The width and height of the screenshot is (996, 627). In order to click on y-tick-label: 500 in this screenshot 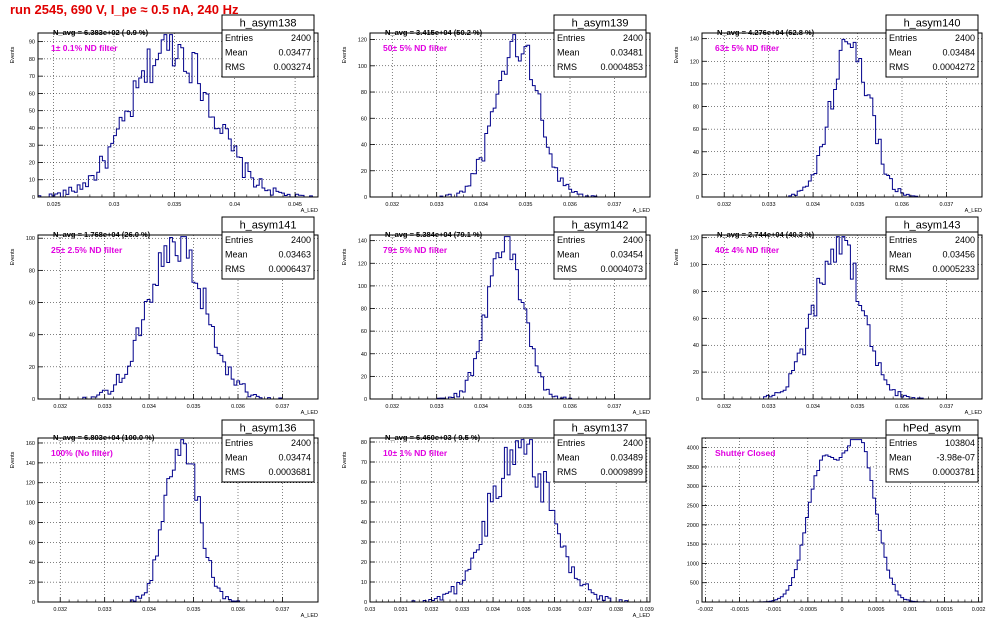, I will do `click(694, 584)`.